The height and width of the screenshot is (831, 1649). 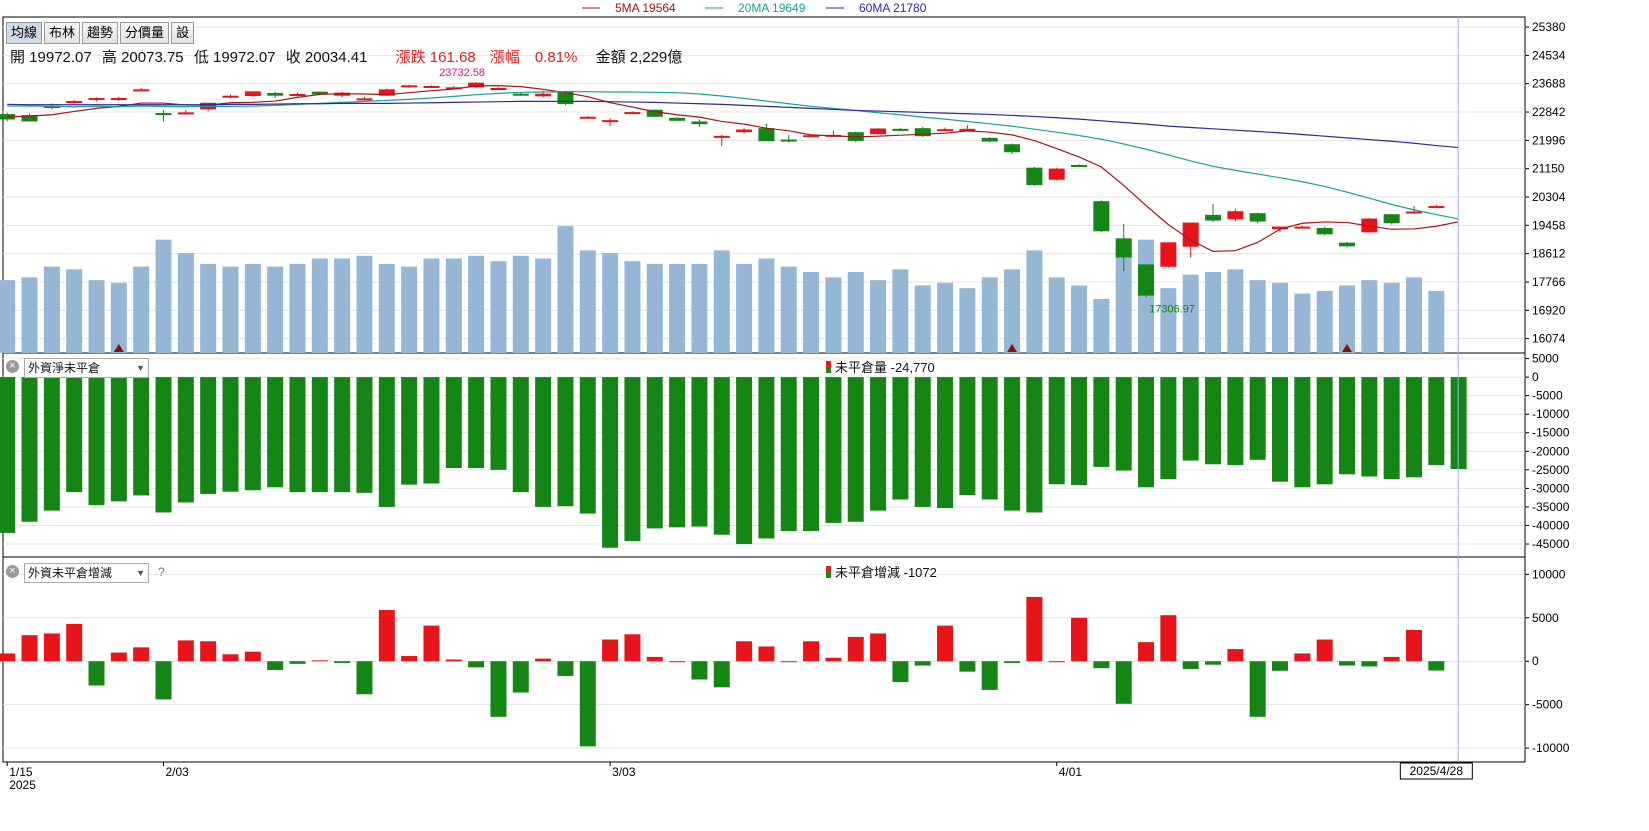 I want to click on ma-button: 均線, so click(x=24, y=33).